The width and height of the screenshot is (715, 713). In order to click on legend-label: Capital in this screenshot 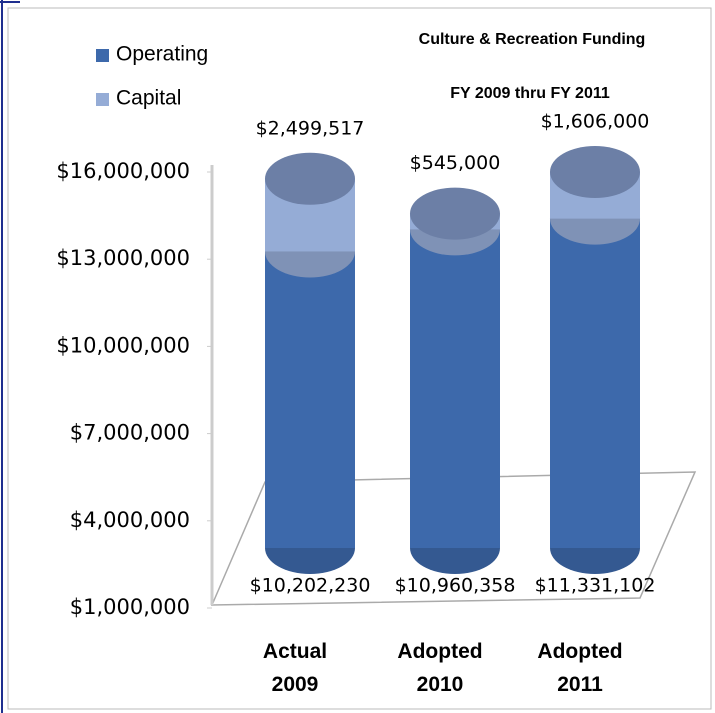, I will do `click(148, 98)`.